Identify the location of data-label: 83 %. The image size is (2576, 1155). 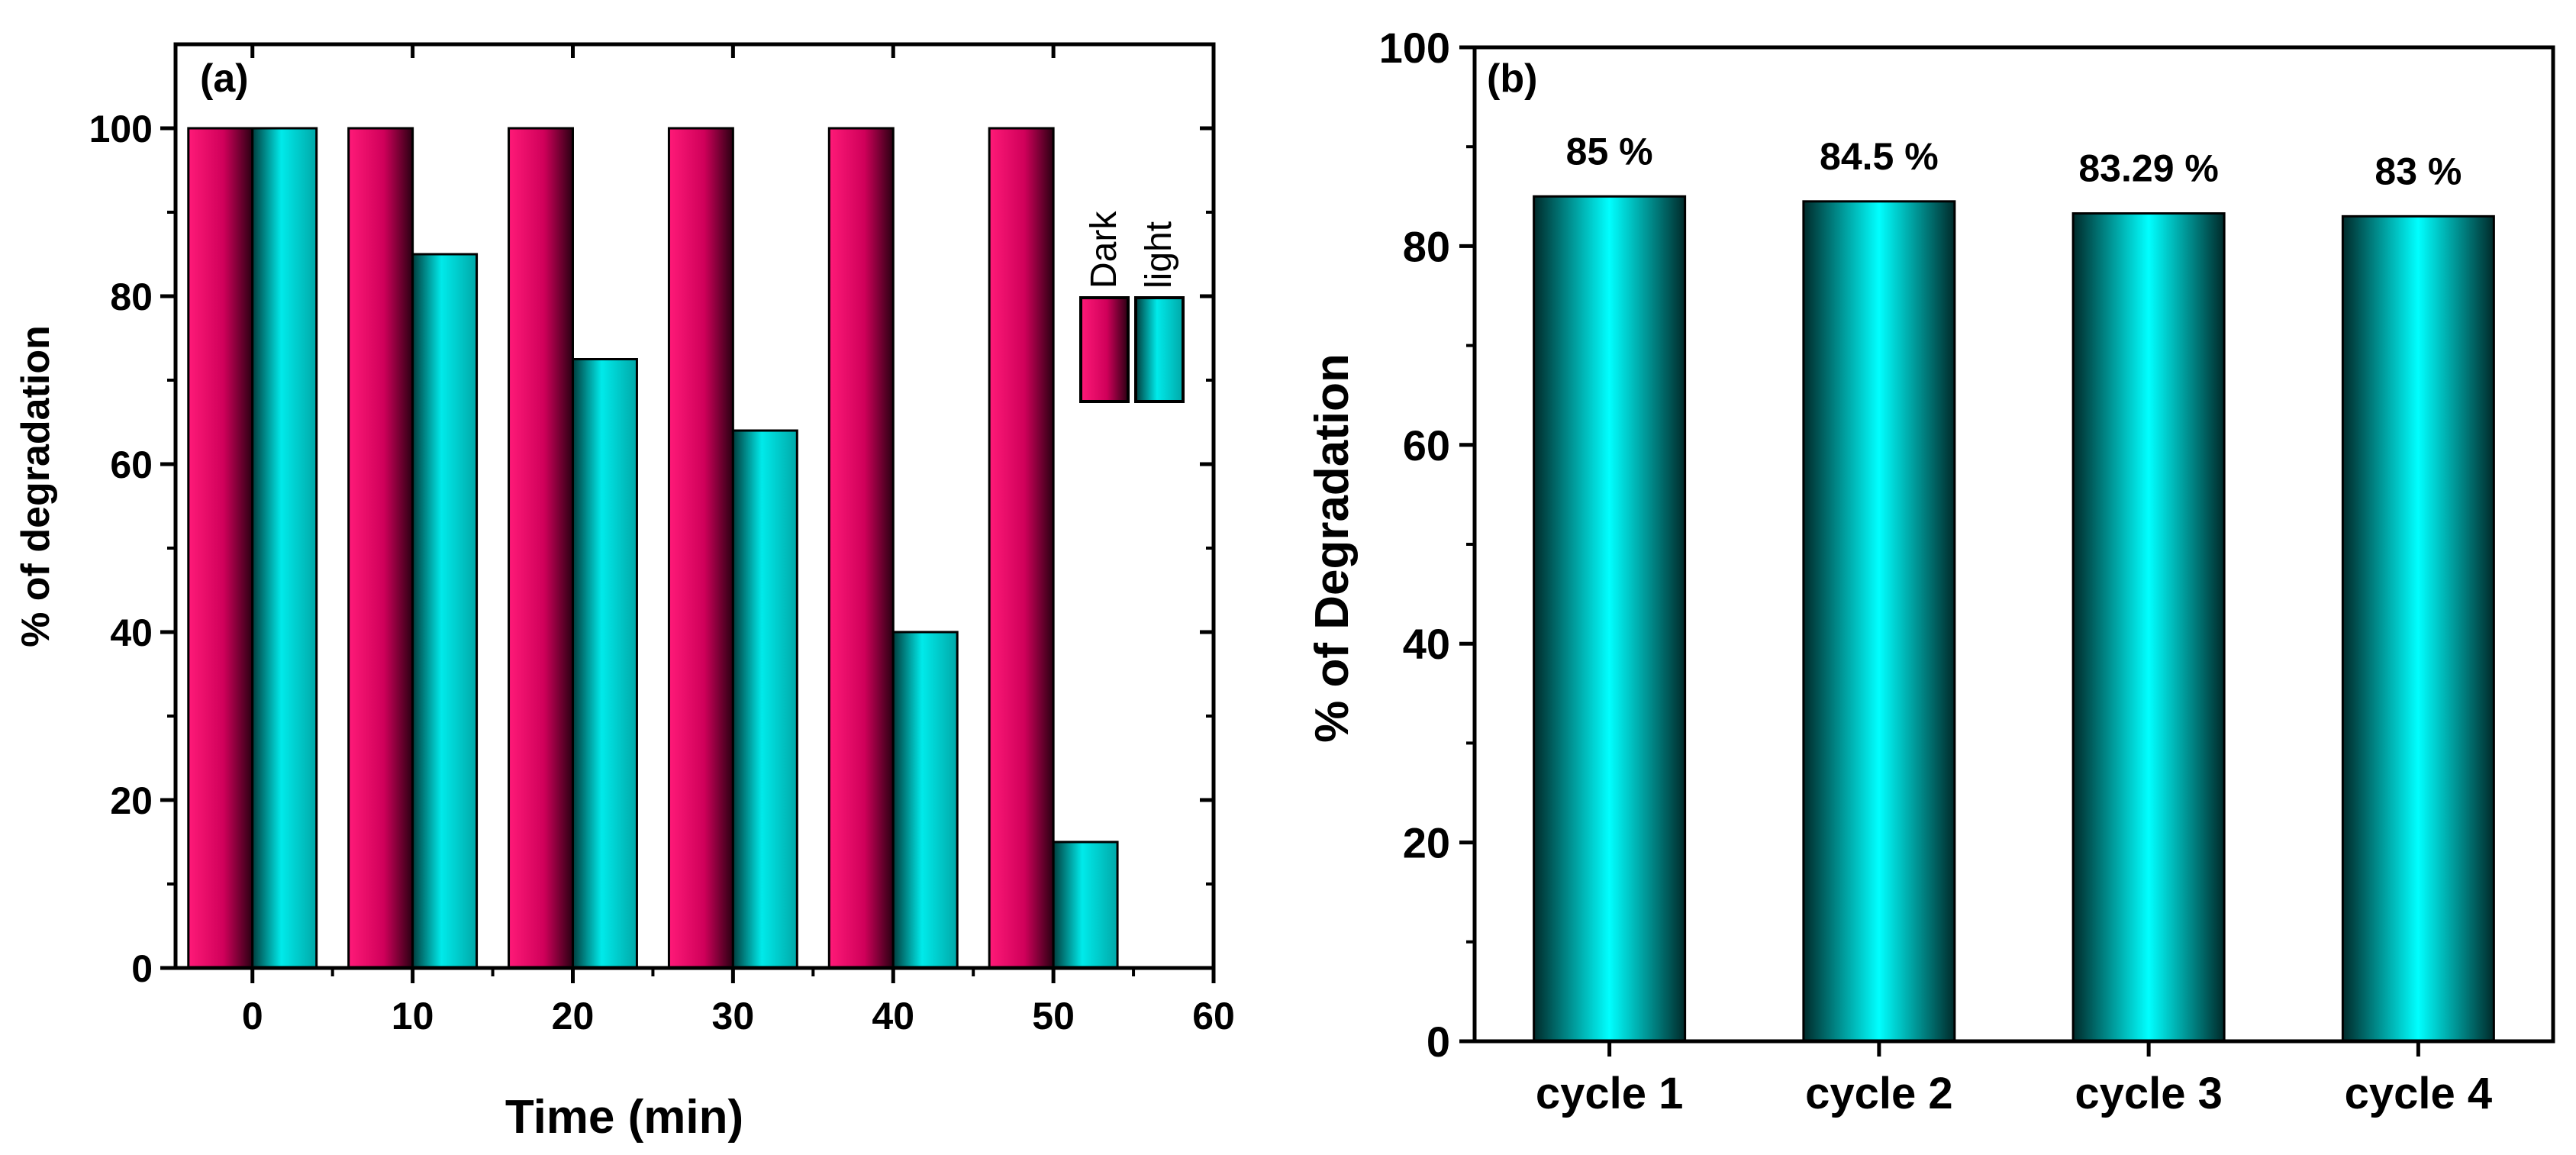
(2418, 171).